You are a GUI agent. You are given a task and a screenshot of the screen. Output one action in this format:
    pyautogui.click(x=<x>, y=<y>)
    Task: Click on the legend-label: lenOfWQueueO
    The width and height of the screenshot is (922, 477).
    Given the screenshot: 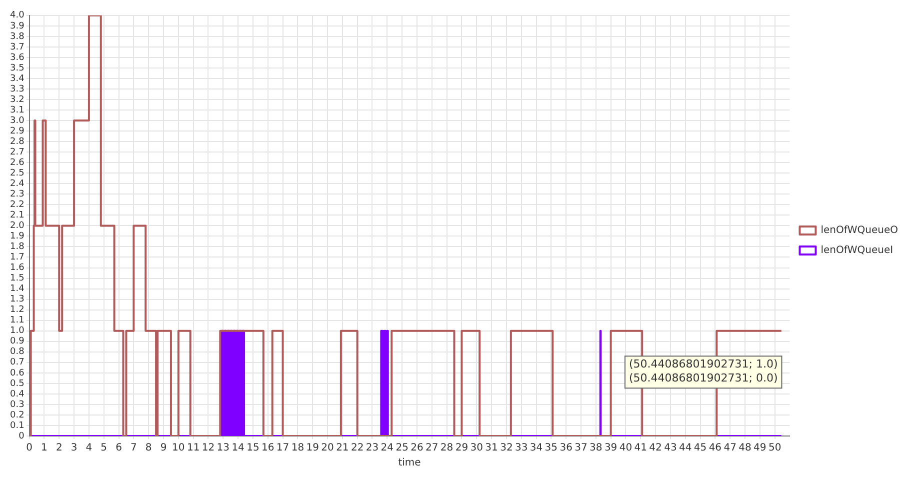 What is the action you would take?
    pyautogui.click(x=859, y=230)
    